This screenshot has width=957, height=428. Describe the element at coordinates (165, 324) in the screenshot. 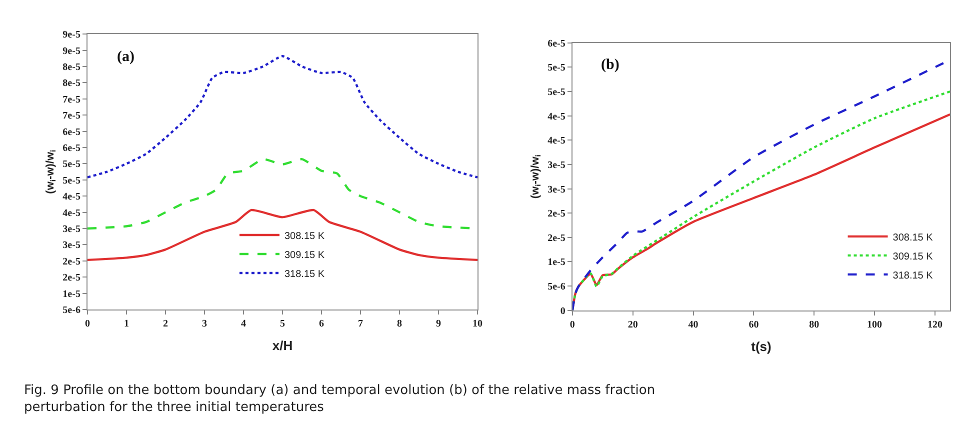

I see `x-tick-label: 2` at that location.